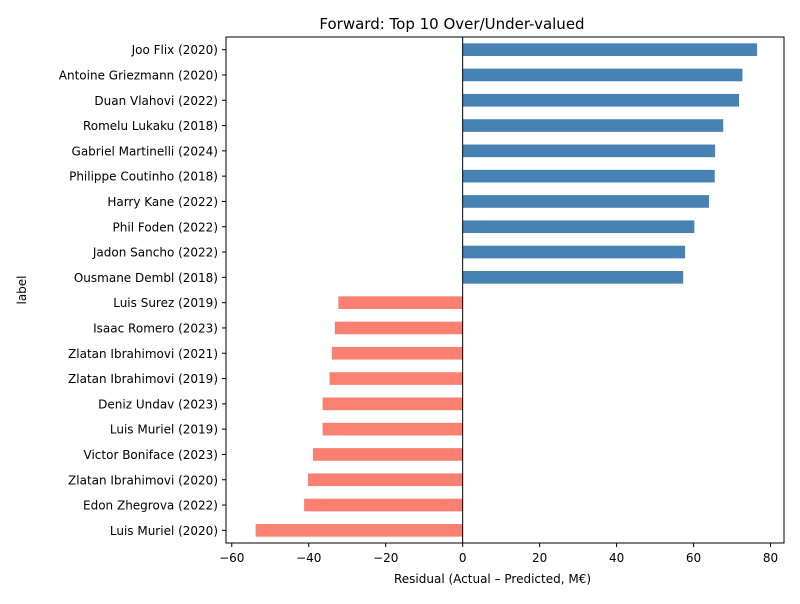 The height and width of the screenshot is (604, 800). What do you see at coordinates (165, 227) in the screenshot?
I see `y-tick-label: Phil Foden (2022)` at bounding box center [165, 227].